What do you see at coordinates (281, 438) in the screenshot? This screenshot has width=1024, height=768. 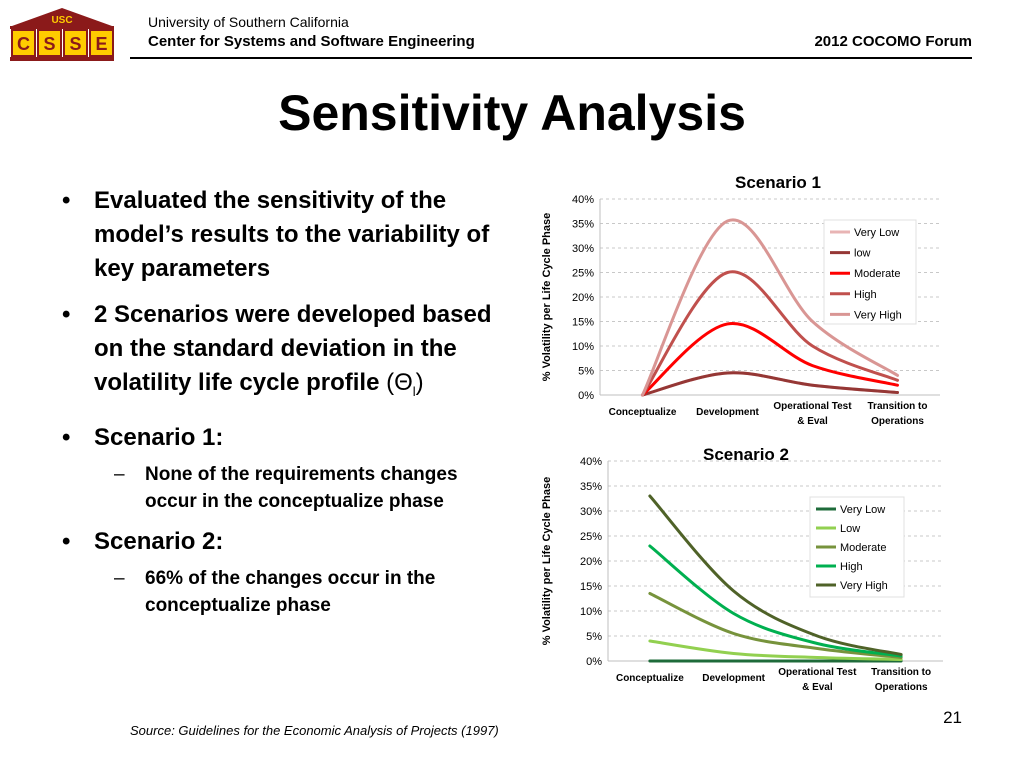 I see `bullet-item: • Scenario 1:` at bounding box center [281, 438].